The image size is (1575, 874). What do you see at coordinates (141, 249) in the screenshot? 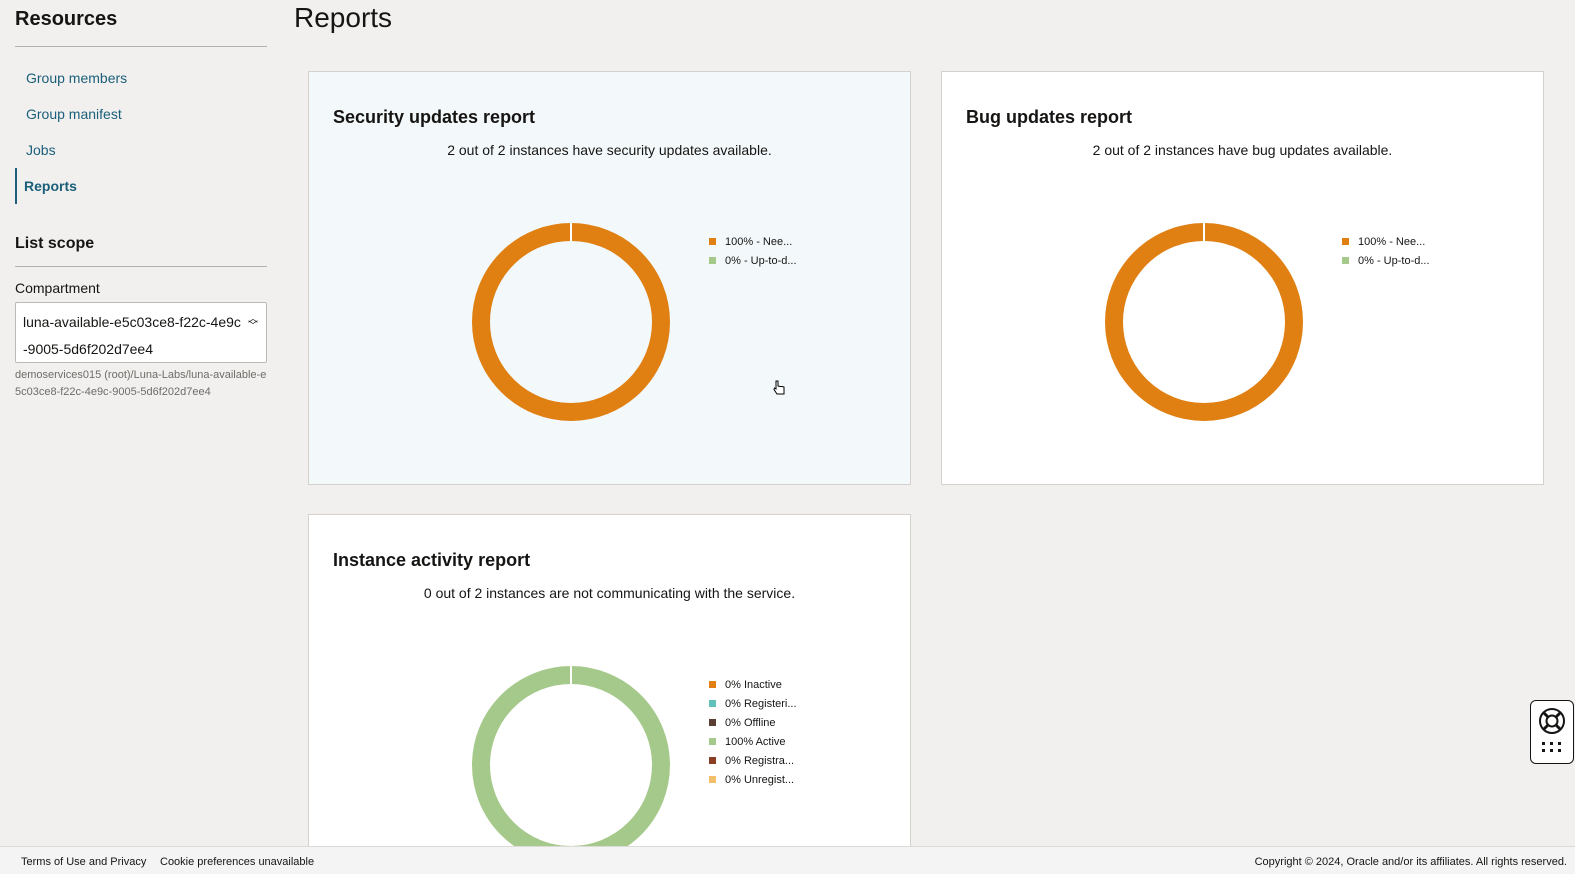
I see `list-scope-heading: List scope` at bounding box center [141, 249].